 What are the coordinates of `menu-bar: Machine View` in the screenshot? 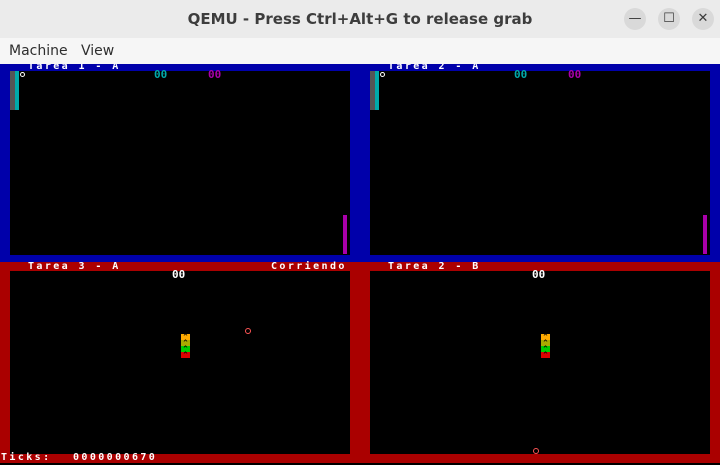 It's located at (360, 51).